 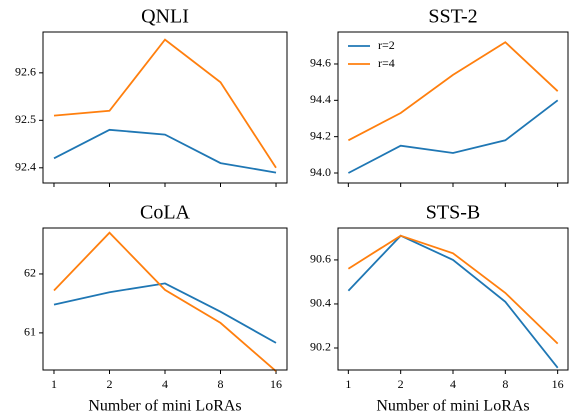 I want to click on y-tick-label: 90.4, so click(x=320, y=303).